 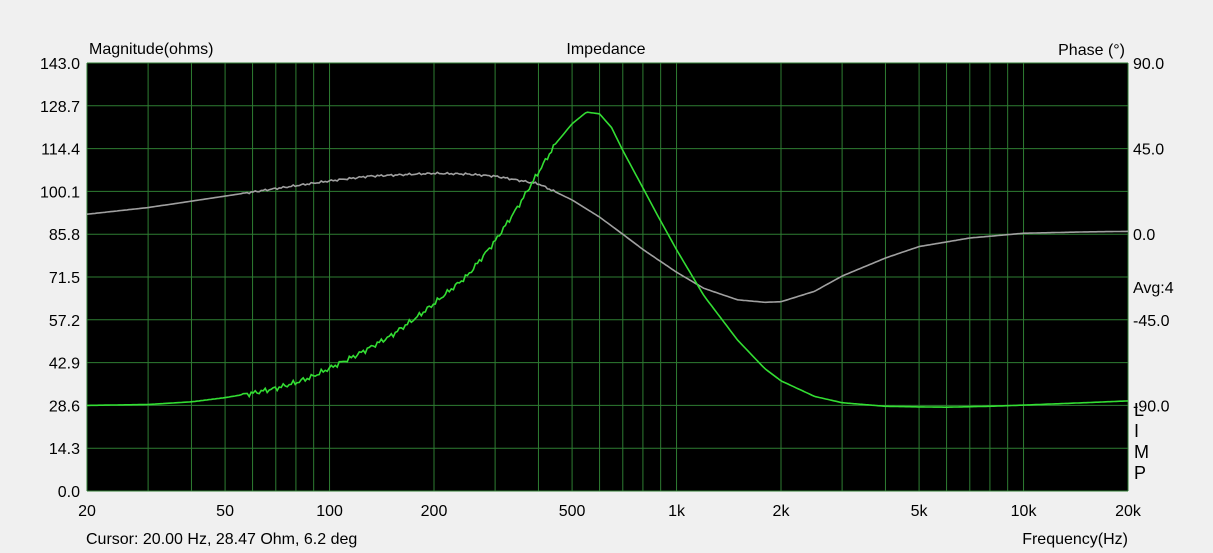 I want to click on x-tick-label: 5k, so click(x=920, y=511).